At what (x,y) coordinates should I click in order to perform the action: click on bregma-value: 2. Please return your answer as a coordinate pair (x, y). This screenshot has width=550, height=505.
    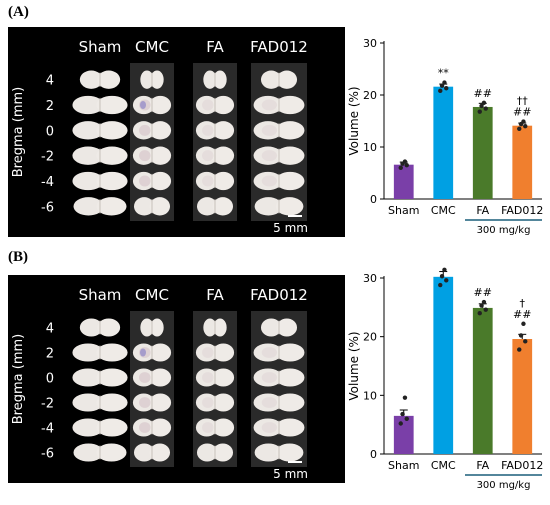
    Looking at the image, I should click on (50, 106).